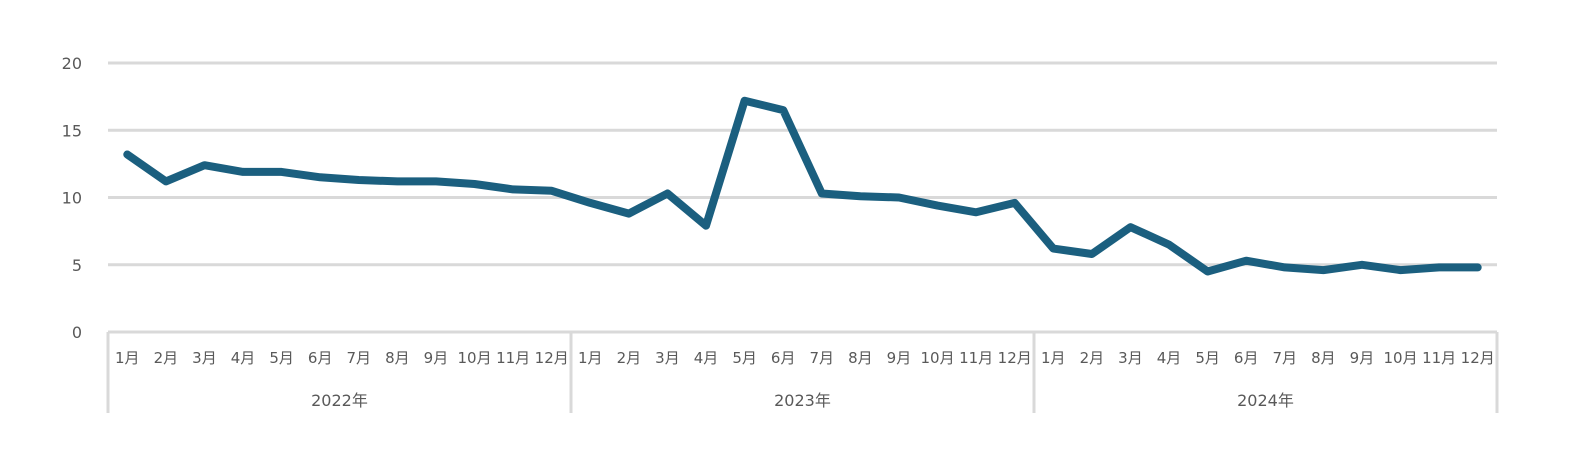 This screenshot has height=454, width=1582. Describe the element at coordinates (72, 130) in the screenshot. I see `y-tick-label: 15` at that location.